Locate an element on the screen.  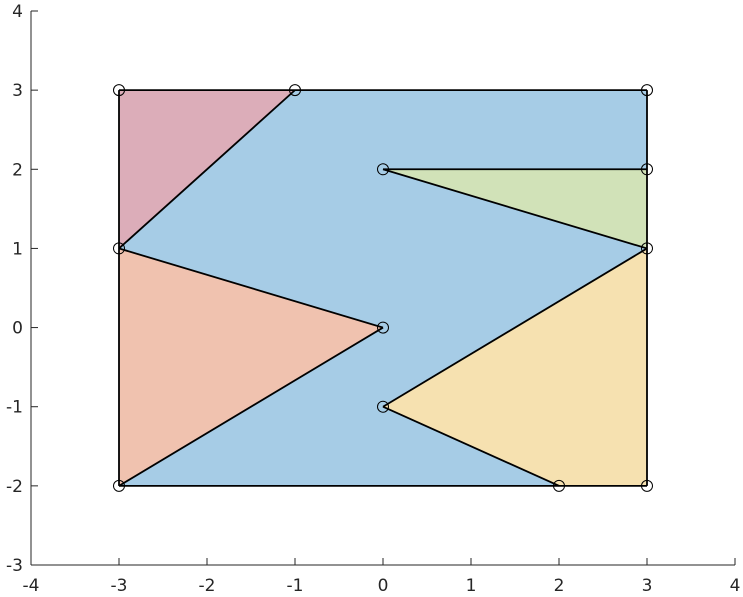
salmon-region is located at coordinates (251, 367).